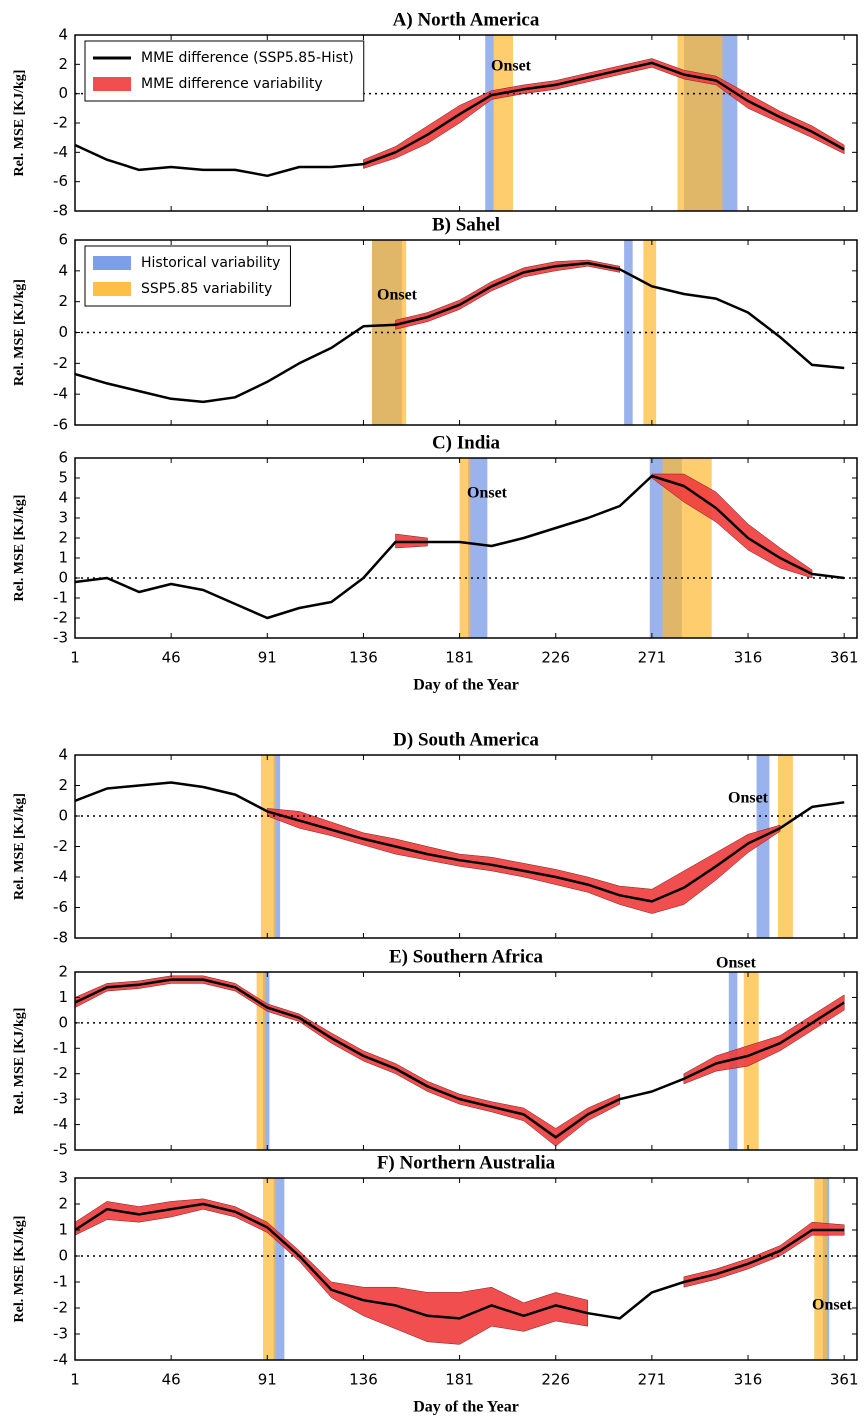 Image resolution: width=864 pixels, height=1423 pixels. What do you see at coordinates (224, 71) in the screenshot?
I see `legend-box` at bounding box center [224, 71].